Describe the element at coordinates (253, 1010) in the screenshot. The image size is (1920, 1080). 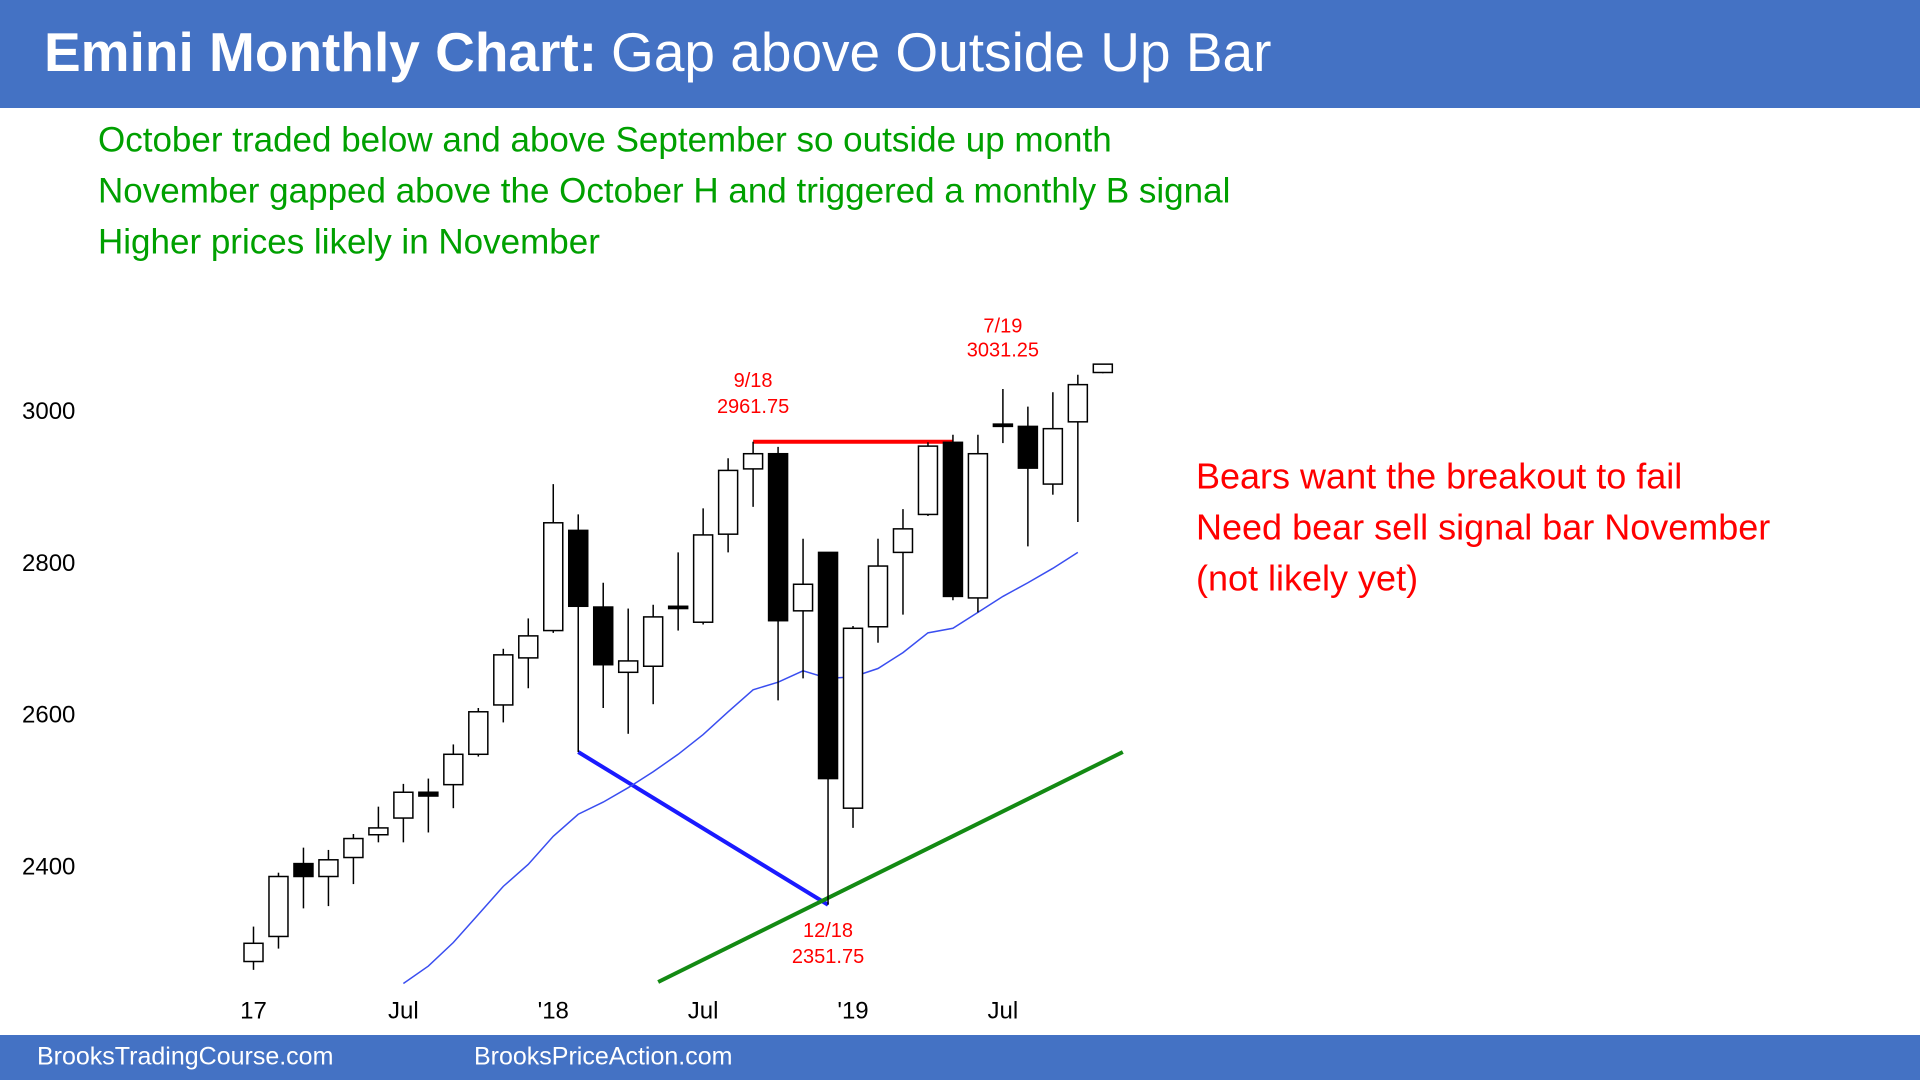
I see `x-tick-label: 17` at that location.